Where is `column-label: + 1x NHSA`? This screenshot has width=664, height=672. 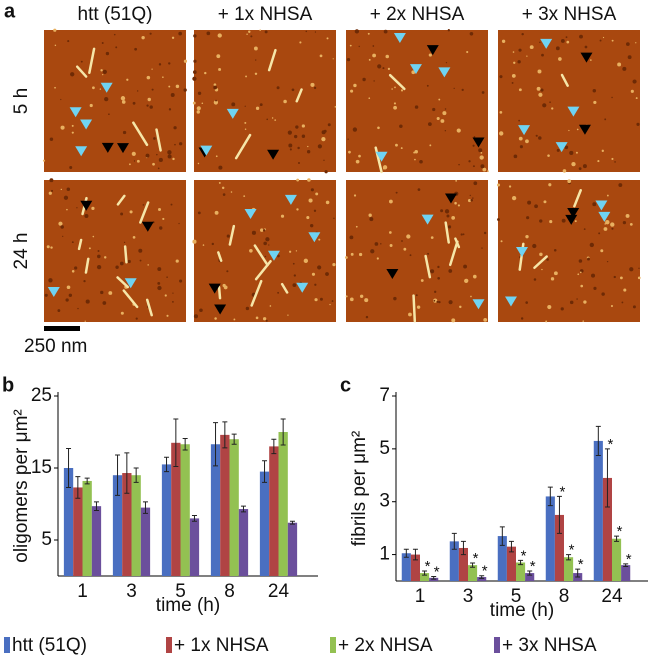 column-label: + 1x NHSA is located at coordinates (265, 14).